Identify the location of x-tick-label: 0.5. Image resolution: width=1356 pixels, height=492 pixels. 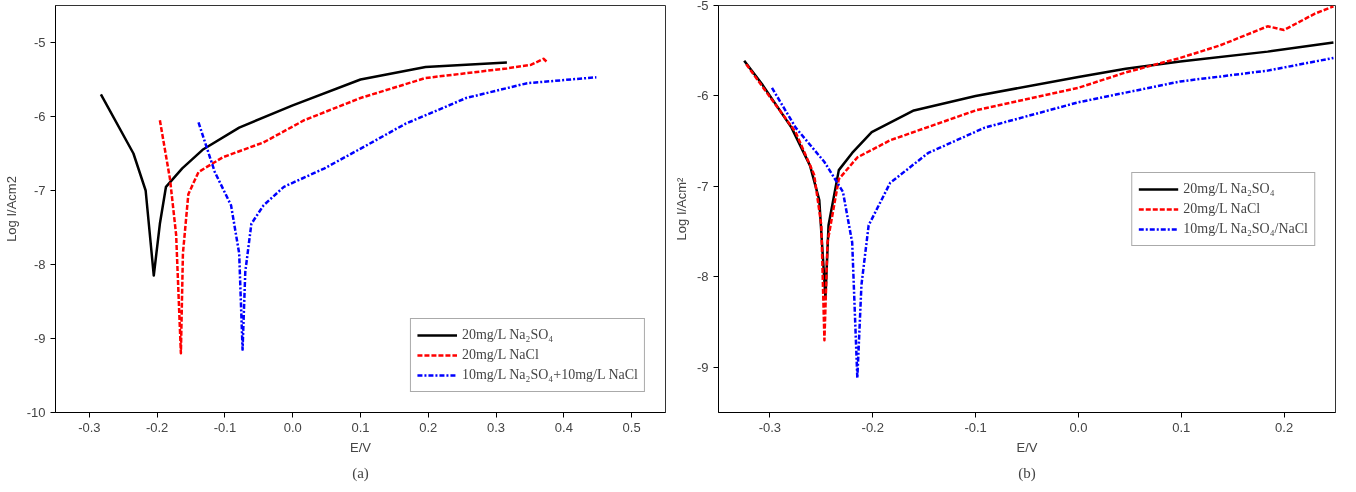
(631, 427).